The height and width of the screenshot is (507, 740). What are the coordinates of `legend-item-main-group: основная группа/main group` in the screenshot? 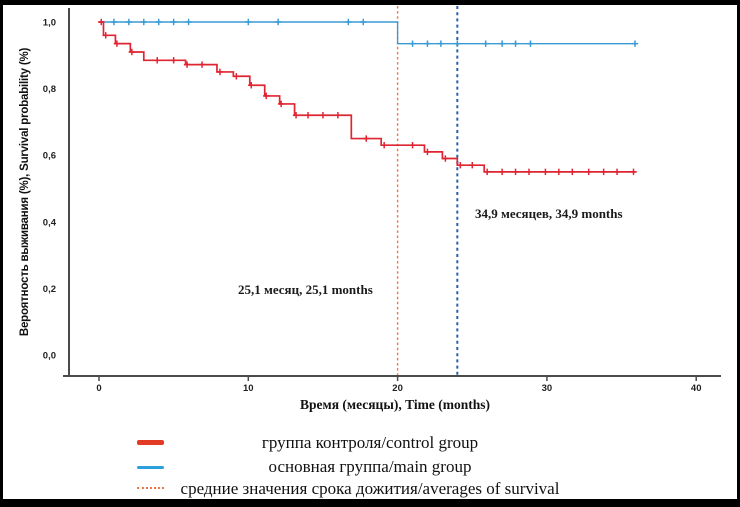 It's located at (370, 467).